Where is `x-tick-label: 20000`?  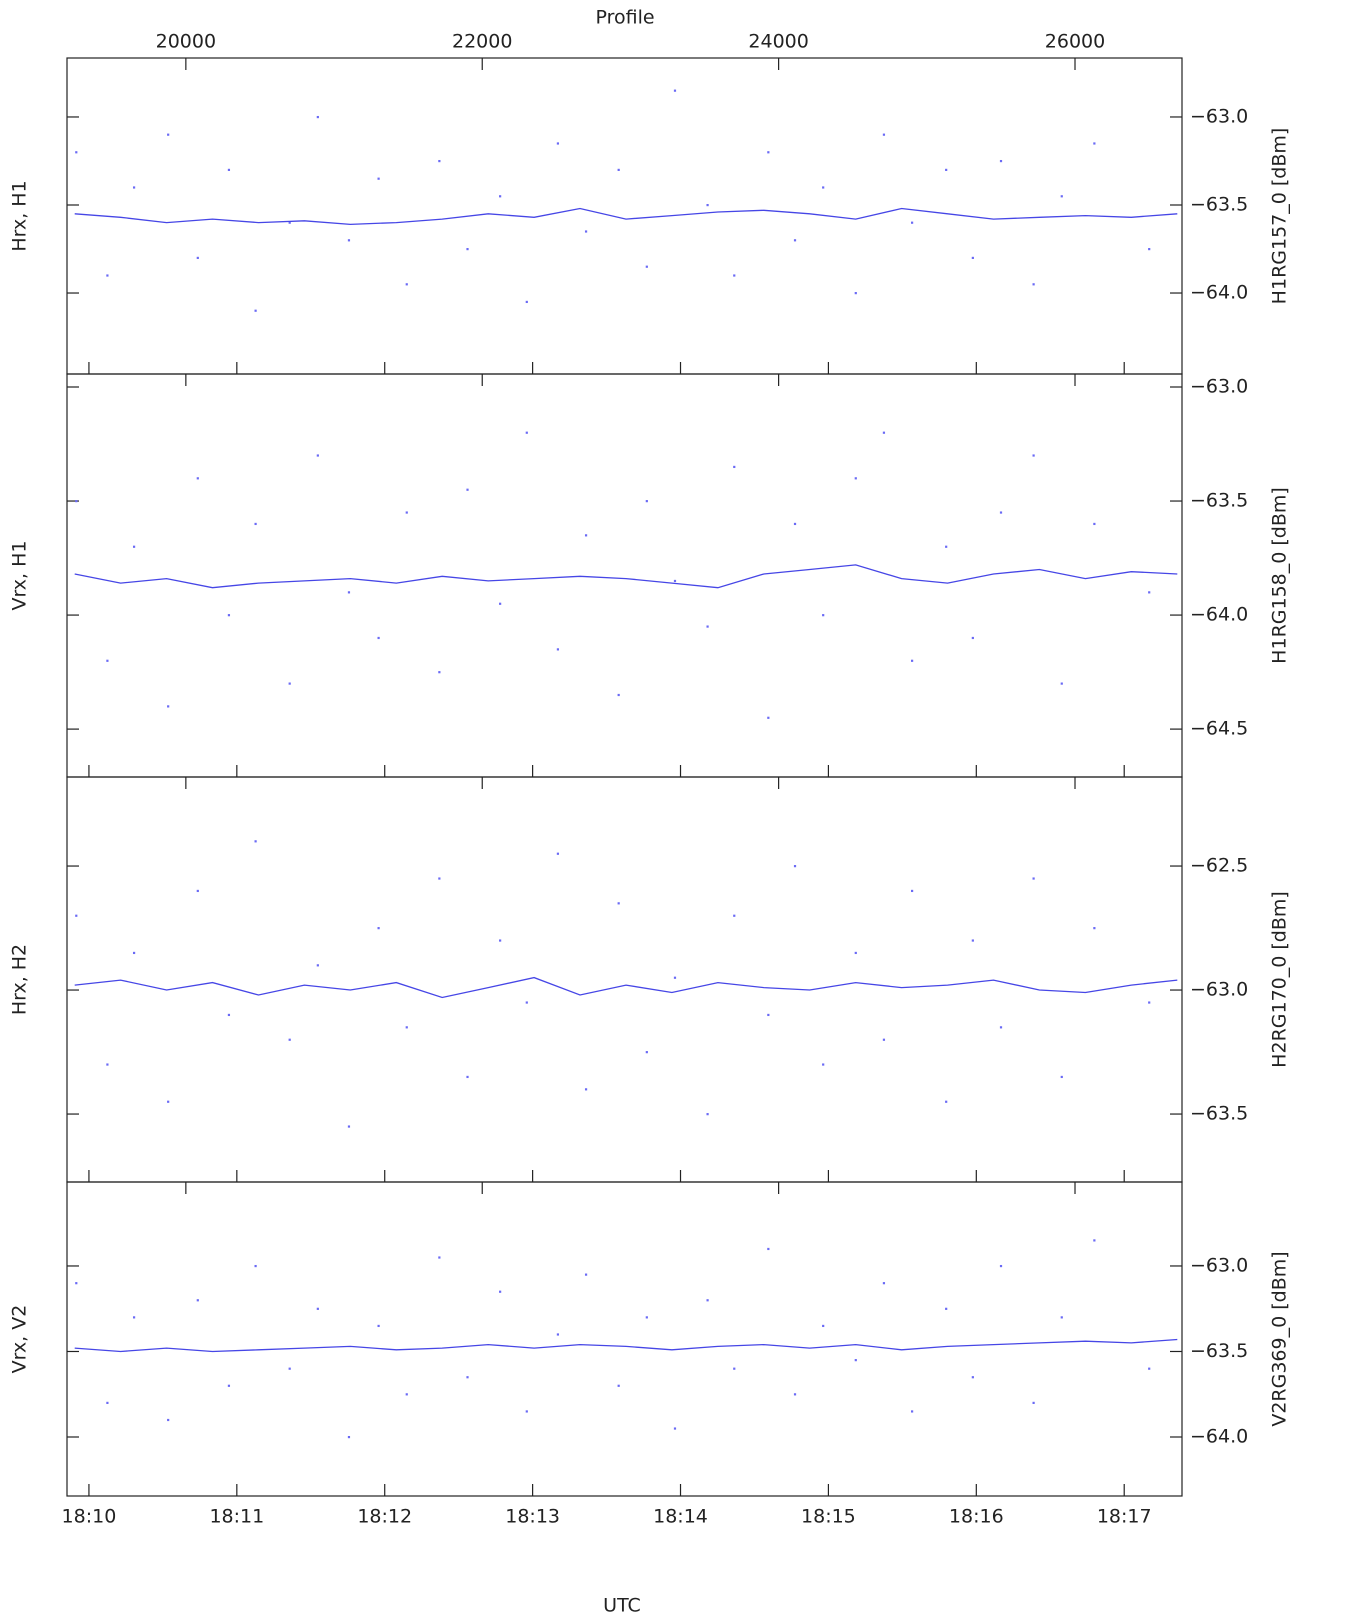 x-tick-label: 20000 is located at coordinates (186, 42).